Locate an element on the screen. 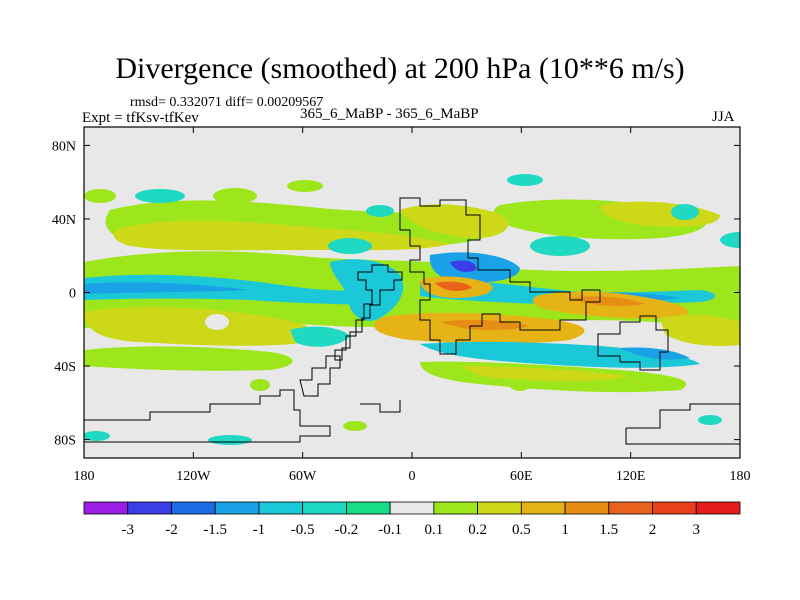 The height and width of the screenshot is (600, 800). band-sh-blue is located at coordinates (560, 354).